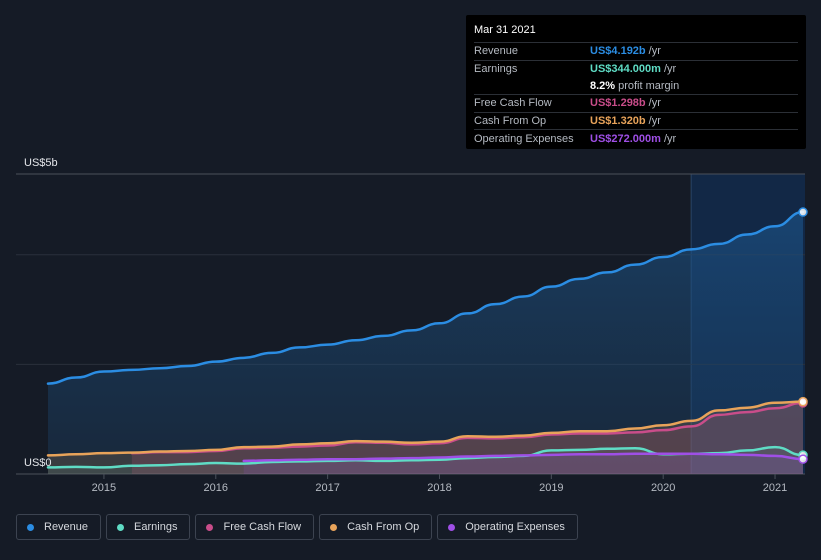 The image size is (821, 560). Describe the element at coordinates (66, 527) in the screenshot. I see `legend-label: Revenue` at that location.